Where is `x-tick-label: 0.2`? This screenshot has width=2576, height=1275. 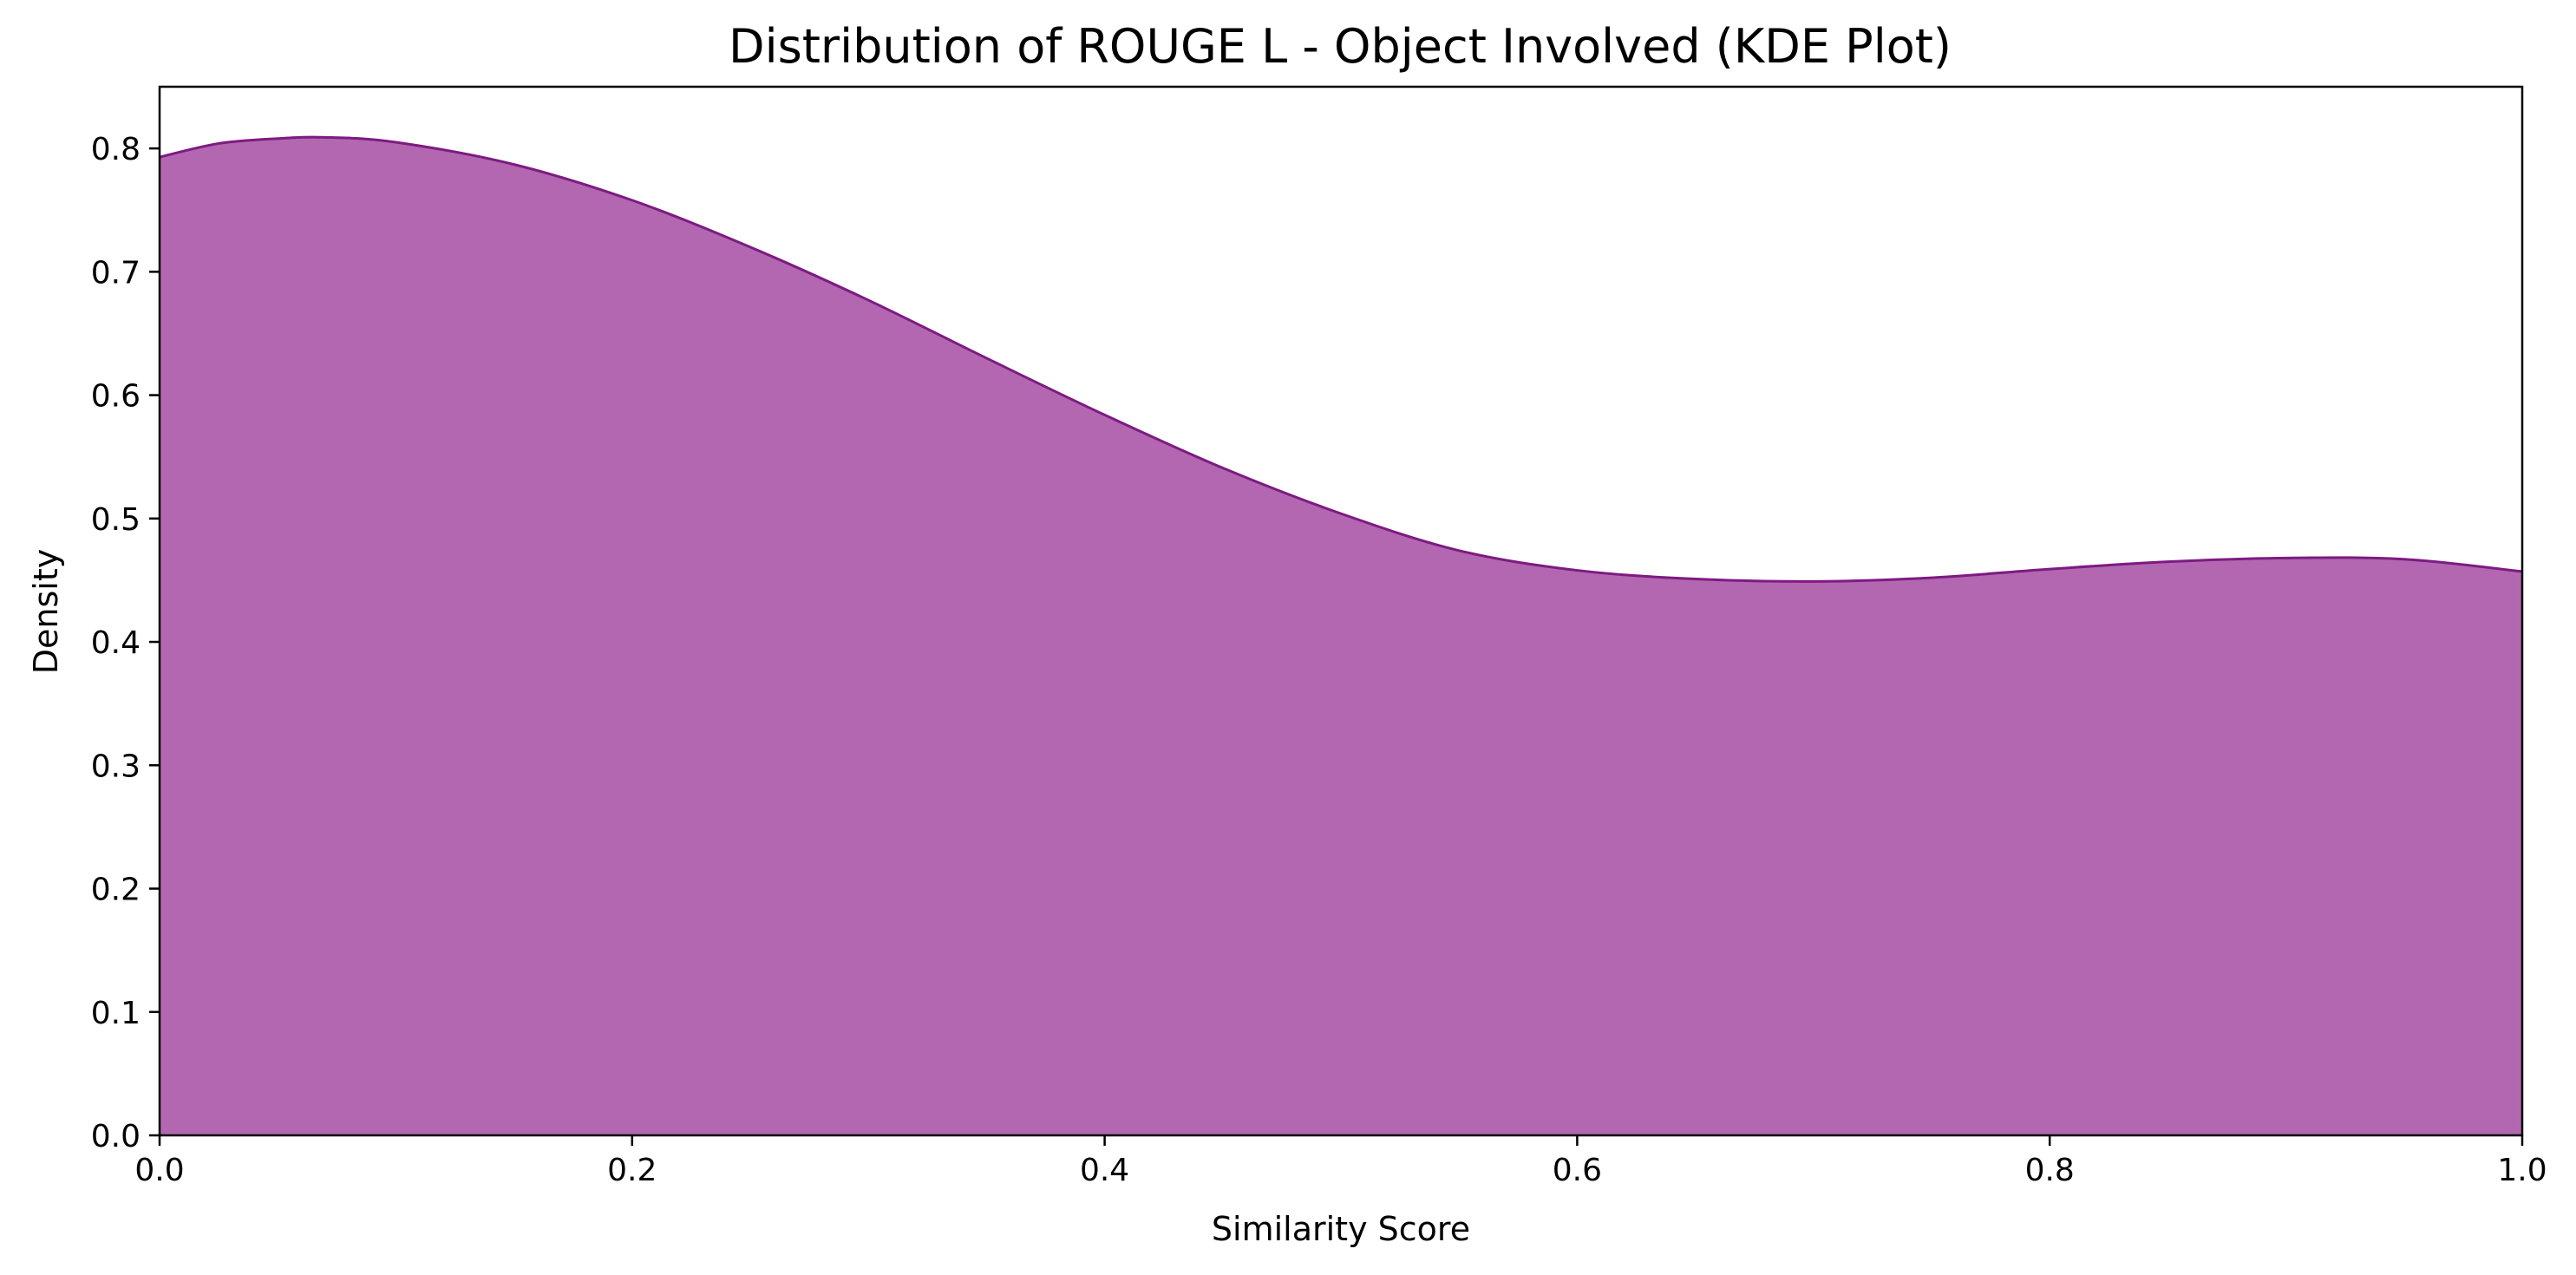
x-tick-label: 0.2 is located at coordinates (632, 1170).